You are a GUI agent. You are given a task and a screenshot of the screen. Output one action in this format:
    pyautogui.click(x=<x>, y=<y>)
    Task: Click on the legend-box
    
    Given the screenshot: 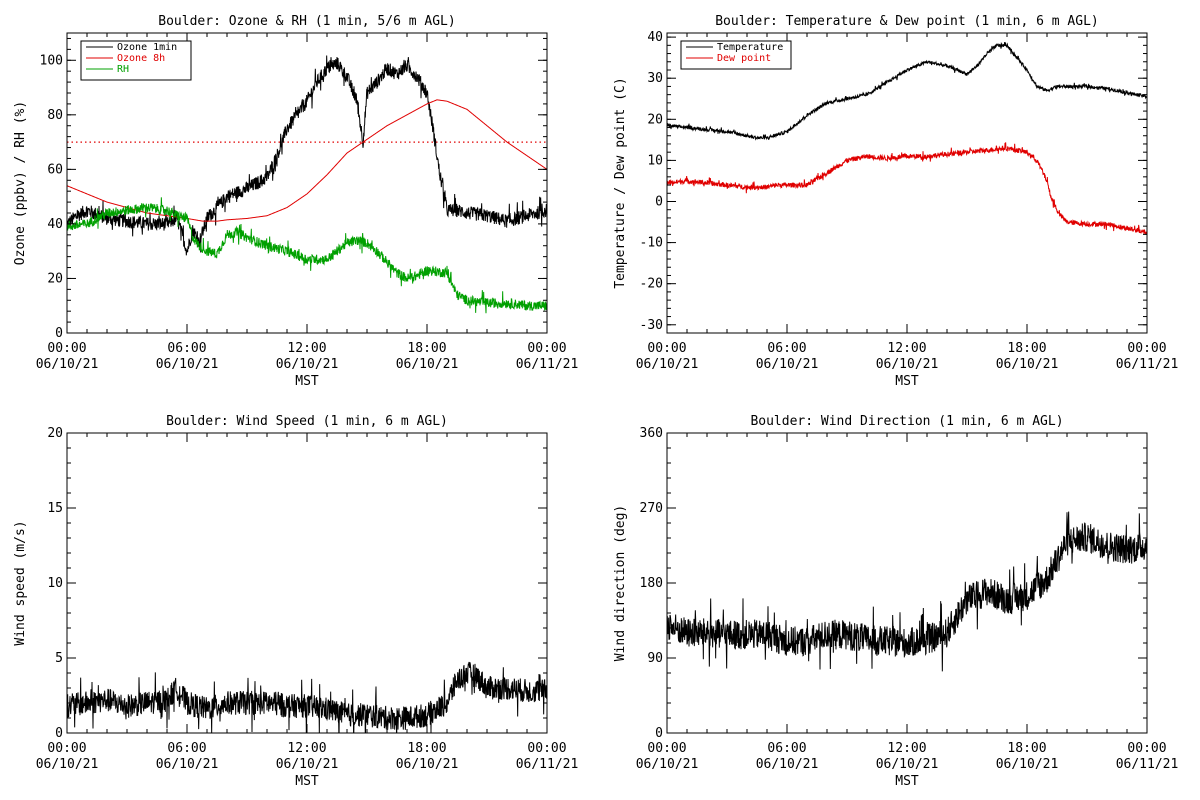 What is the action you would take?
    pyautogui.click(x=736, y=55)
    